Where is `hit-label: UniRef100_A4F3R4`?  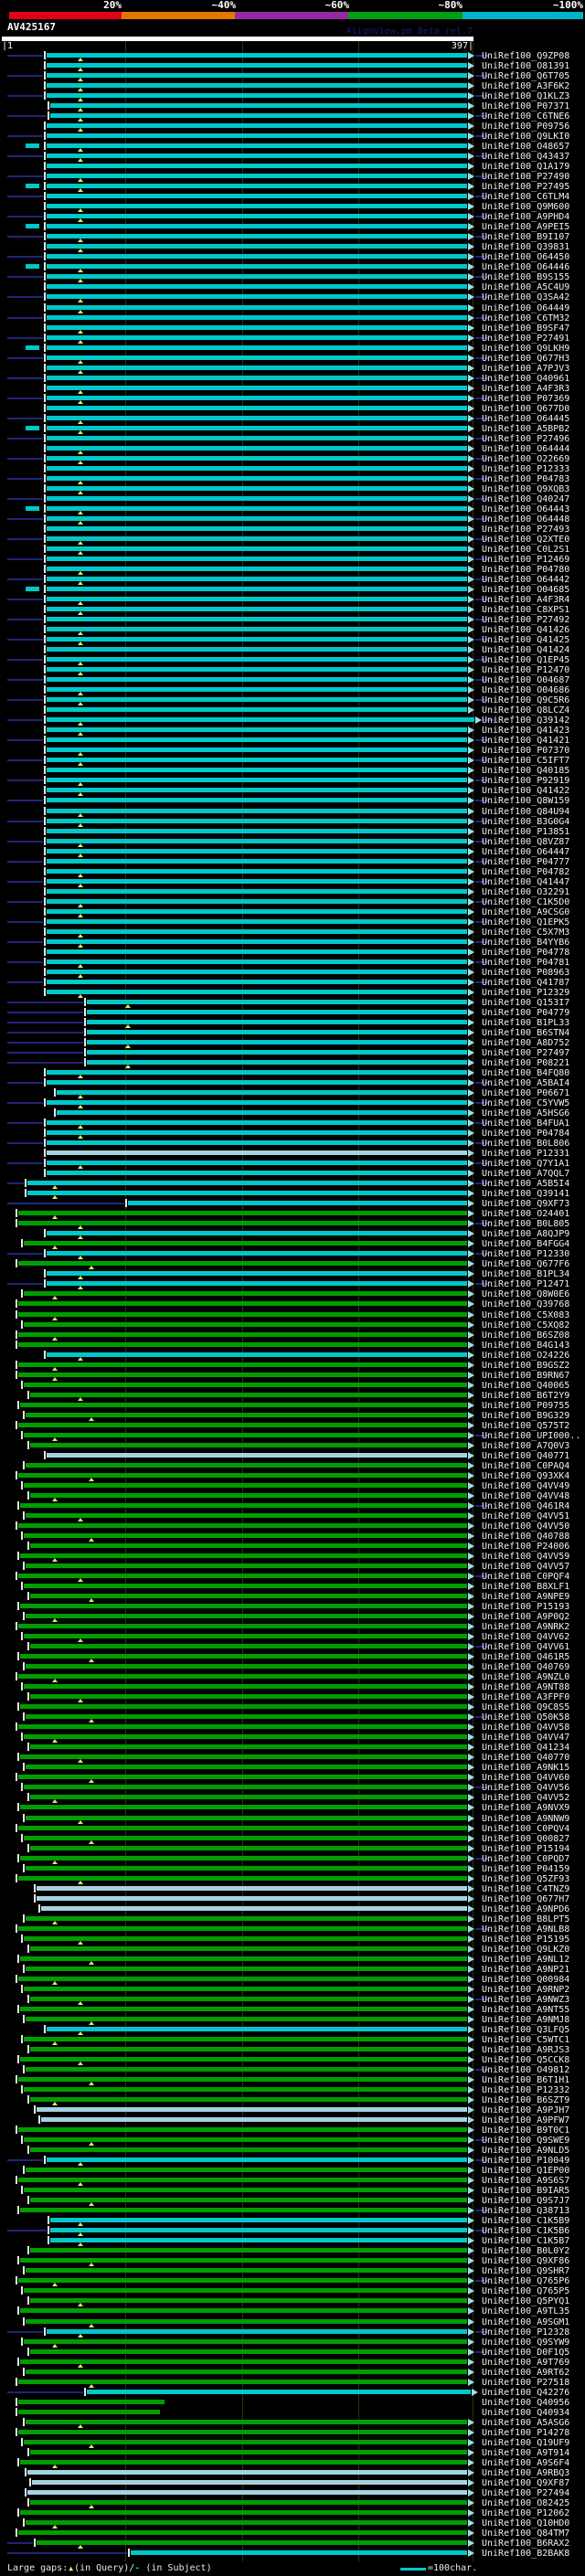
hit-label: UniRef100_A4F3R4 is located at coordinates (526, 600).